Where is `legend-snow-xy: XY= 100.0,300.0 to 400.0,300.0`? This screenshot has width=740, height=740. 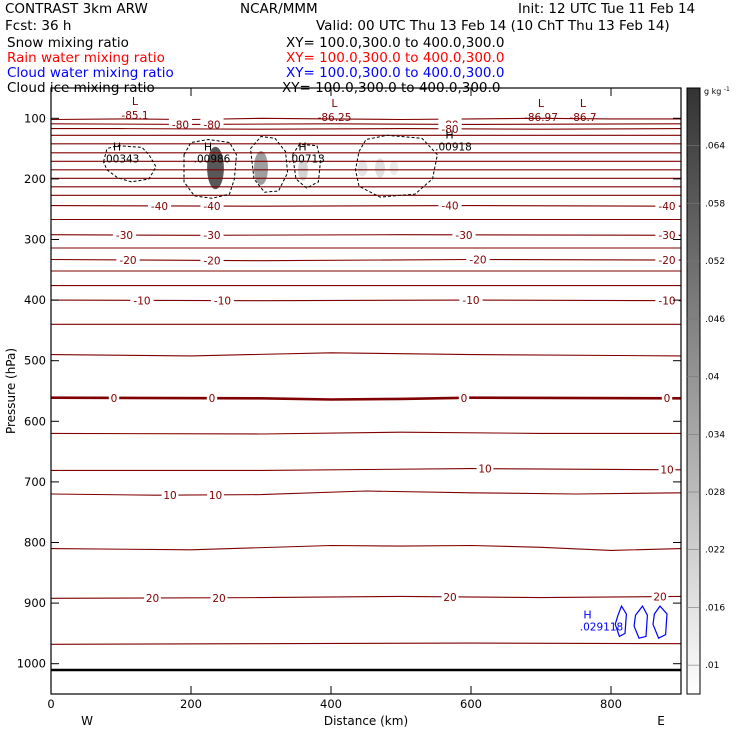
legend-snow-xy: XY= 100.0,300.0 to 400.0,300.0 is located at coordinates (395, 43).